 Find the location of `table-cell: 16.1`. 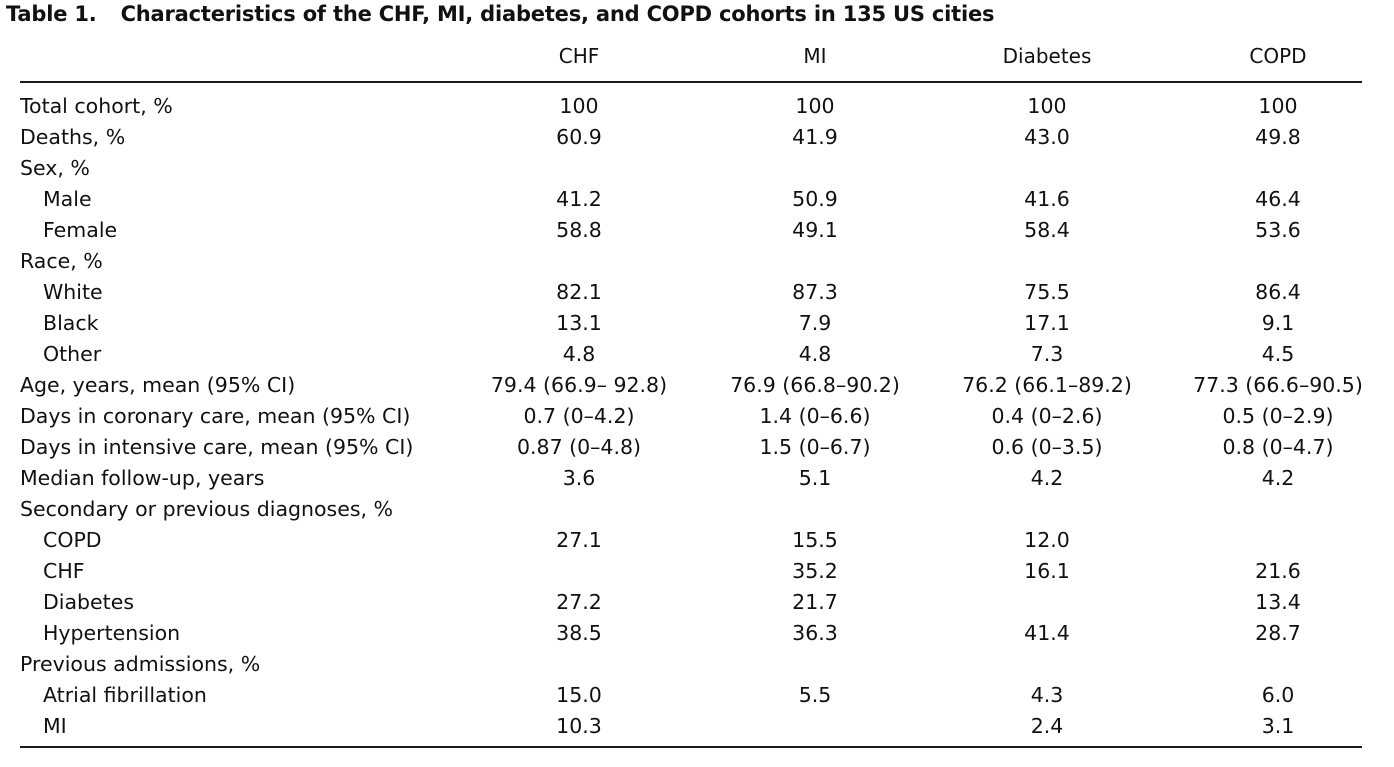

table-cell: 16.1 is located at coordinates (1047, 571).